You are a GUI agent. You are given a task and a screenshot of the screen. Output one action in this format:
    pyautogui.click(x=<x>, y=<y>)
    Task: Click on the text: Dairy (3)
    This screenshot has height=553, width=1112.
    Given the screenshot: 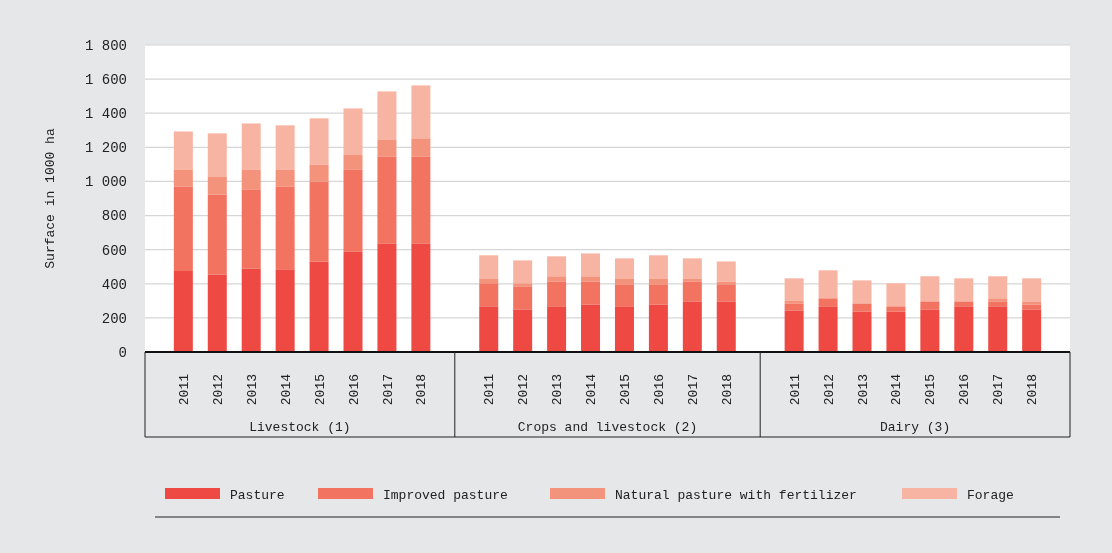 What is the action you would take?
    pyautogui.click(x=915, y=427)
    